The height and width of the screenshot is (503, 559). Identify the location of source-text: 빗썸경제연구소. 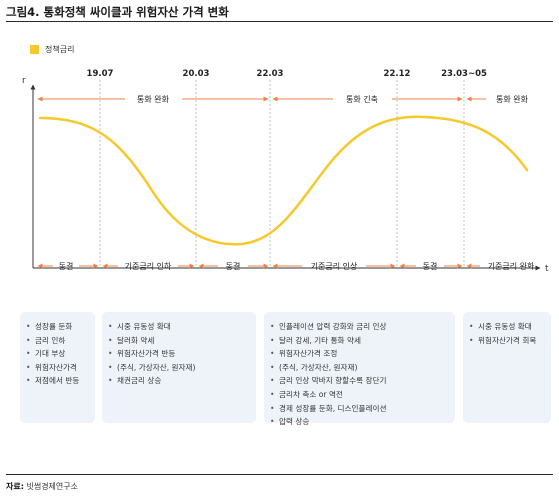
(52, 486).